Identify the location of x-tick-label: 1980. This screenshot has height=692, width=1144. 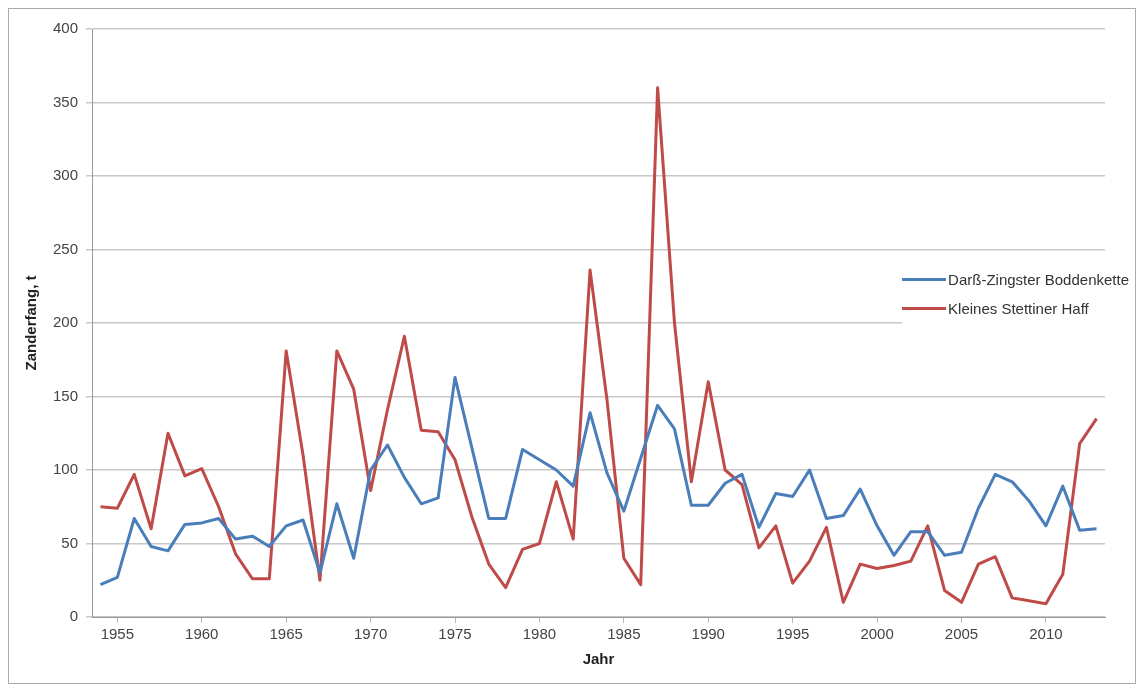
(539, 634).